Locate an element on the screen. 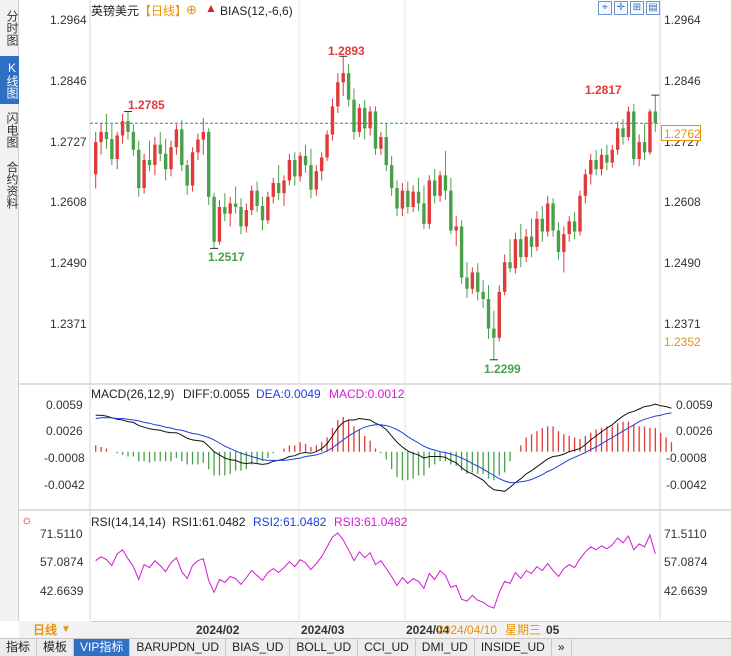 This screenshot has height=656, width=731. price-axis-left-label: 1.2846 is located at coordinates (68, 81).